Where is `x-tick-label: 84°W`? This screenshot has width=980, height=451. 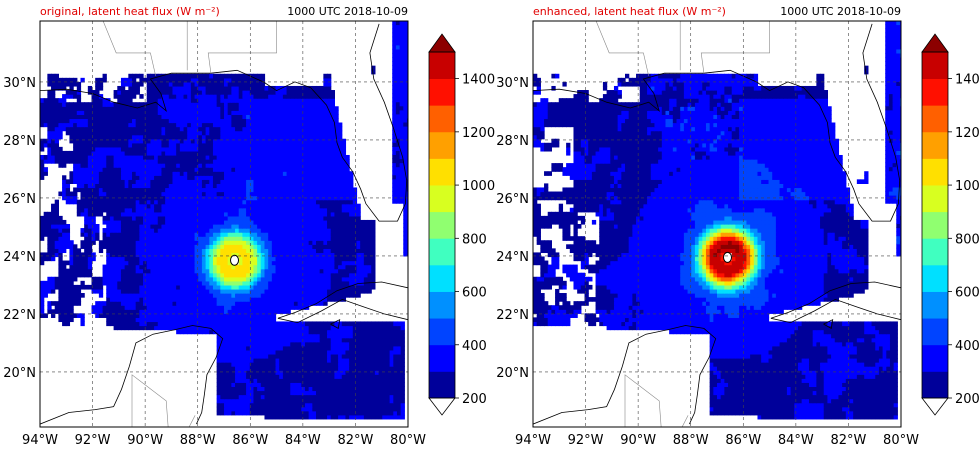
x-tick-label: 84°W is located at coordinates (796, 440).